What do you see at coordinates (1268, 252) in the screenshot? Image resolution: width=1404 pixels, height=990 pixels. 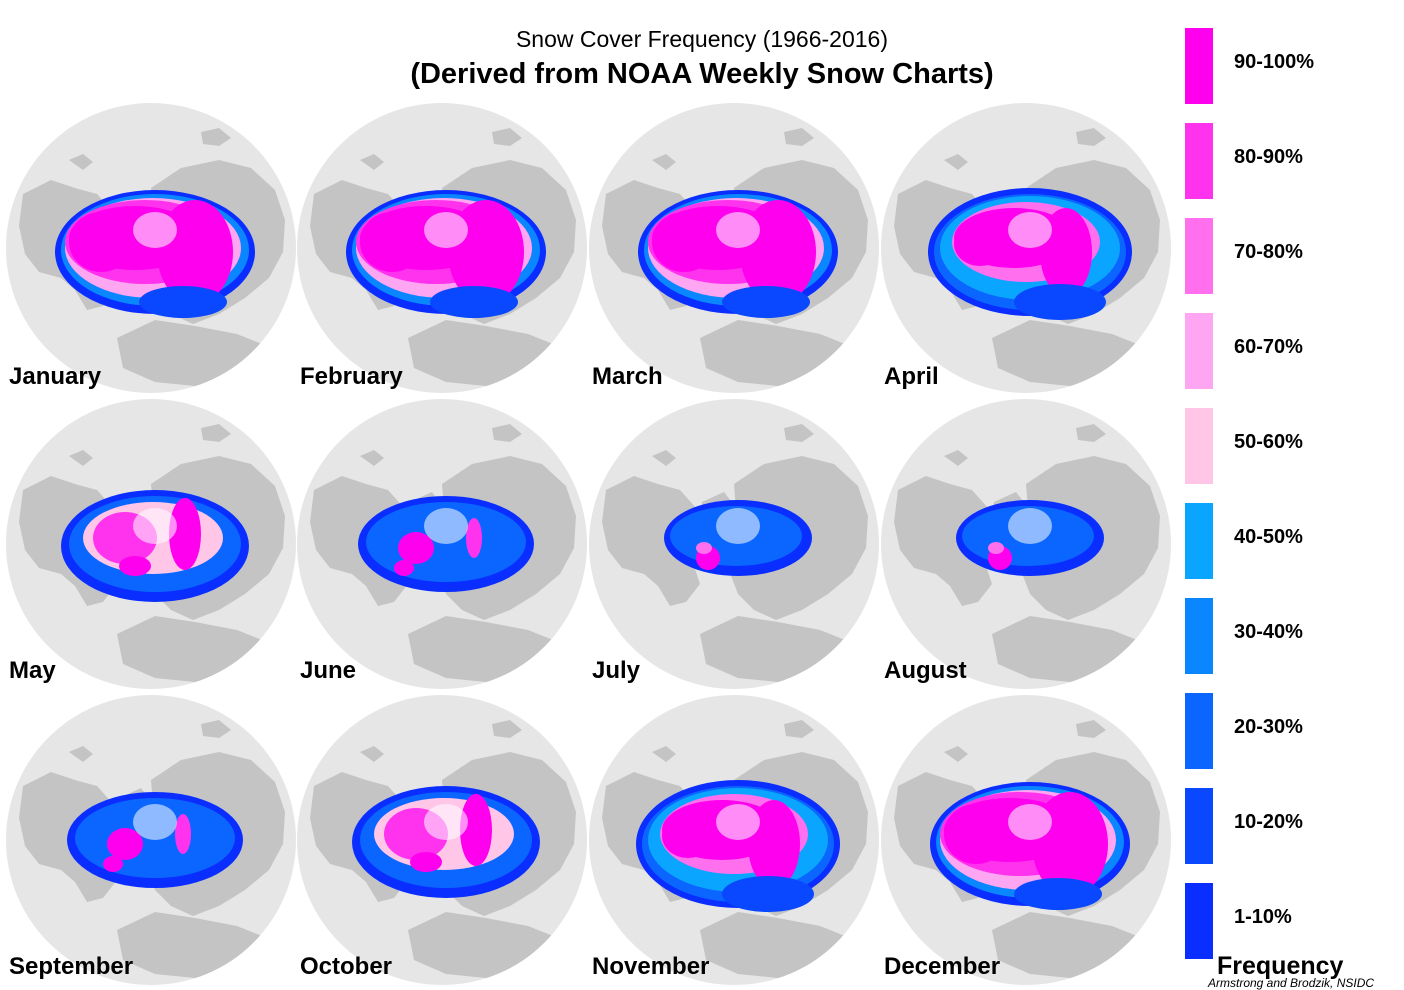 I see `legend-label: 70-80%` at bounding box center [1268, 252].